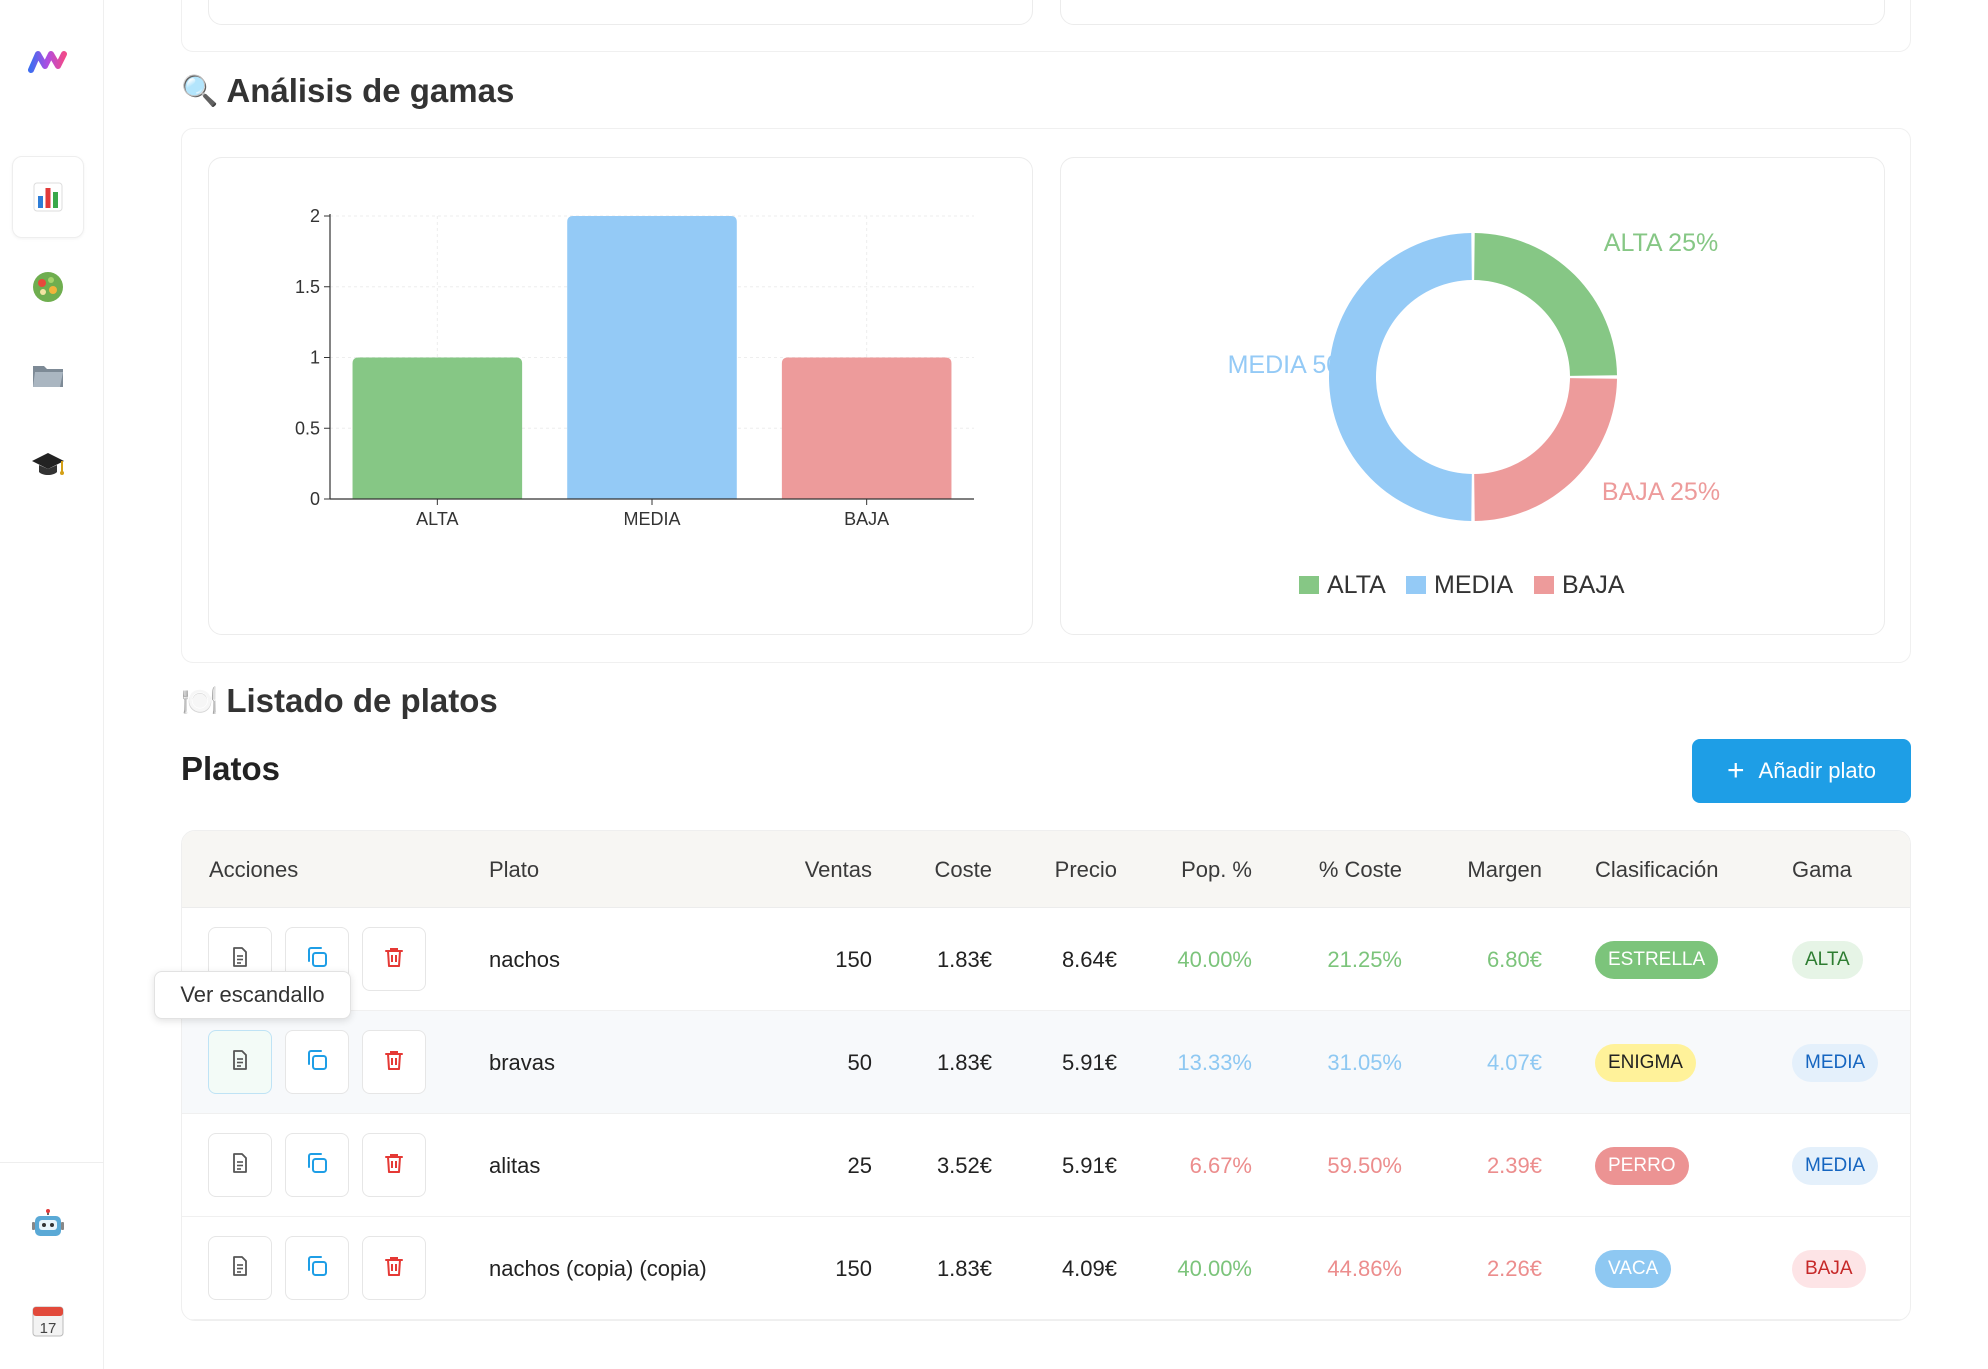 The image size is (1988, 1369). I want to click on section-title-listado-text: Listado de platos, so click(362, 700).